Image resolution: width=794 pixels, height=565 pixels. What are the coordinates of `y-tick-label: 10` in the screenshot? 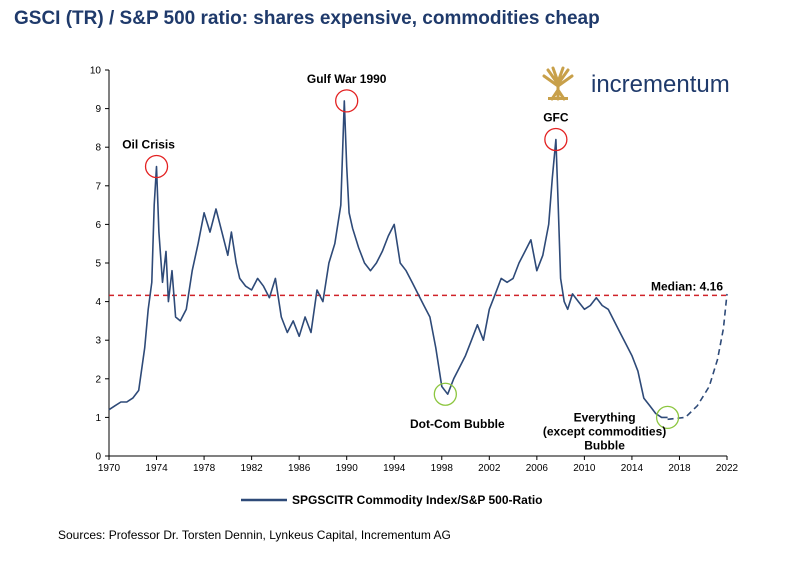 It's located at (96, 71).